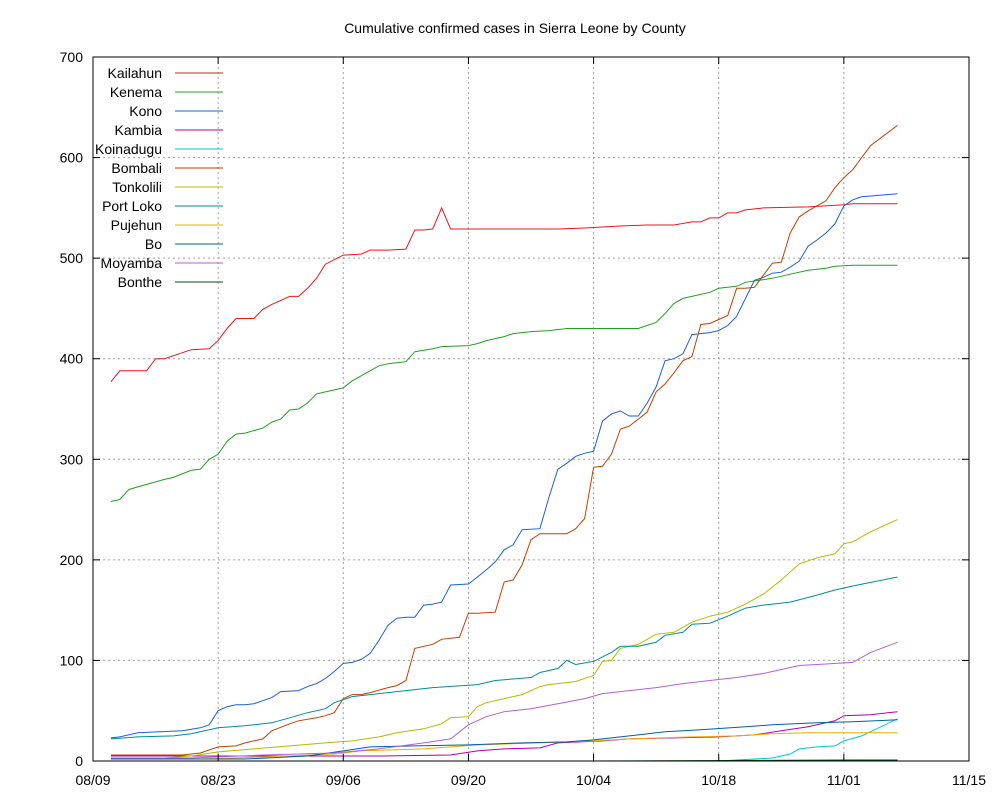  I want to click on y-tick-label: 500, so click(72, 258).